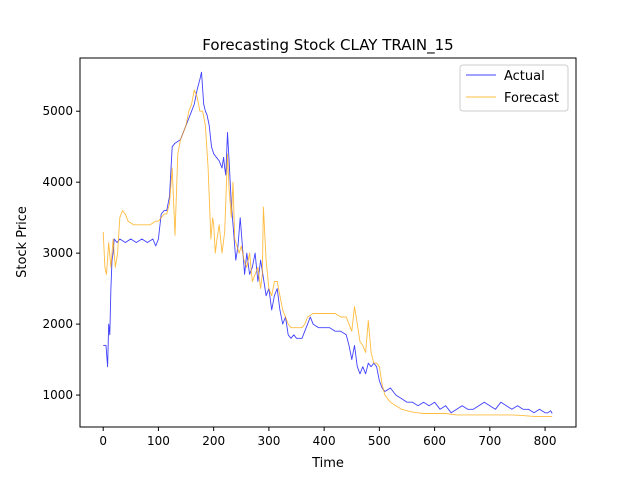 This screenshot has width=640, height=480. I want to click on x-tick-label: 800, so click(545, 441).